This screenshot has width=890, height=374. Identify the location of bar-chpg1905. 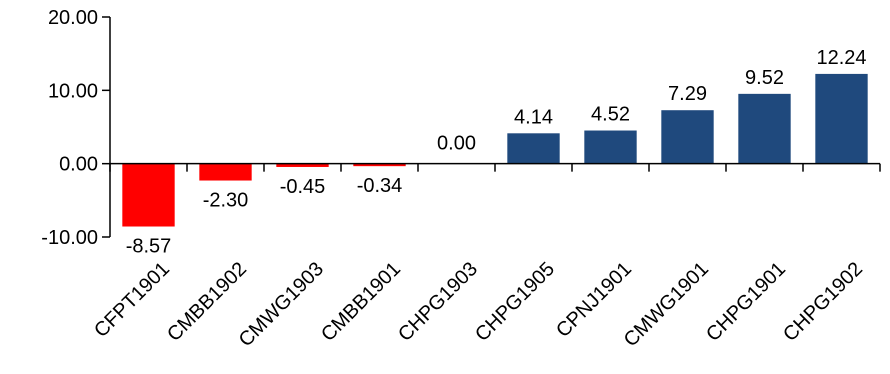
(533, 148).